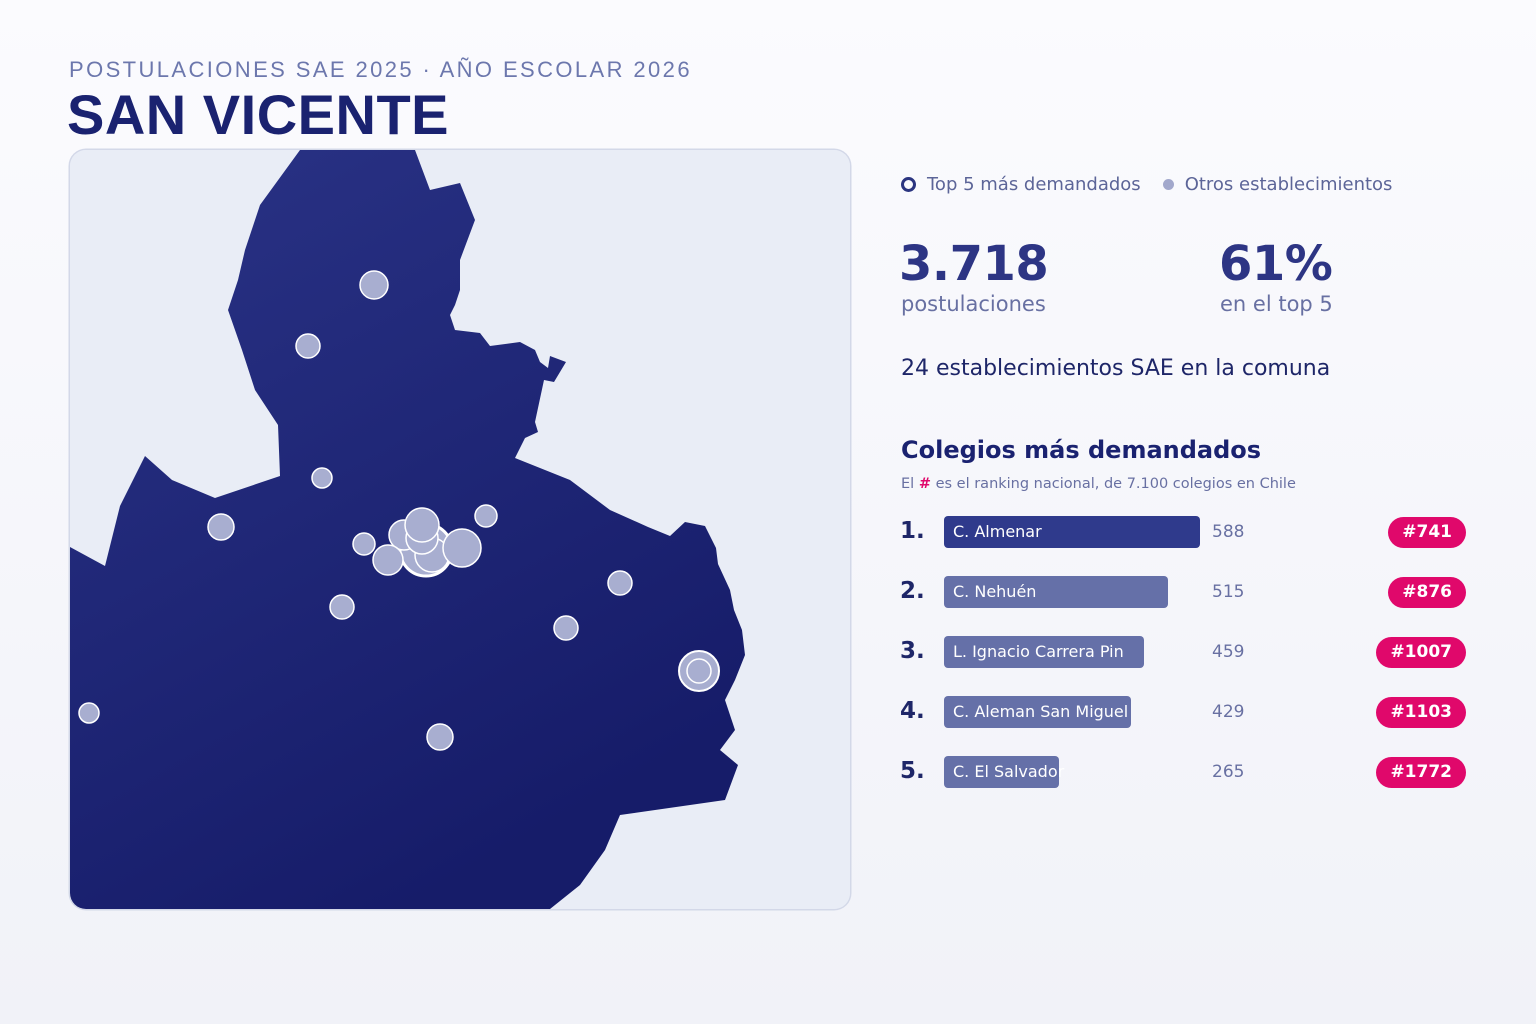 Image resolution: width=1536 pixels, height=1024 pixels. What do you see at coordinates (1034, 184) in the screenshot?
I see `legend-top5-label: Top 5 más demandados` at bounding box center [1034, 184].